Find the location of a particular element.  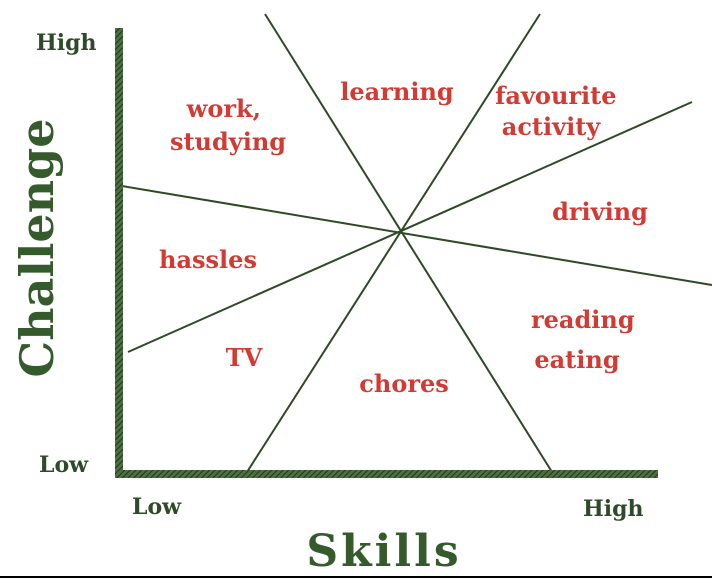

x-axis-low-label: Low is located at coordinates (157, 507).